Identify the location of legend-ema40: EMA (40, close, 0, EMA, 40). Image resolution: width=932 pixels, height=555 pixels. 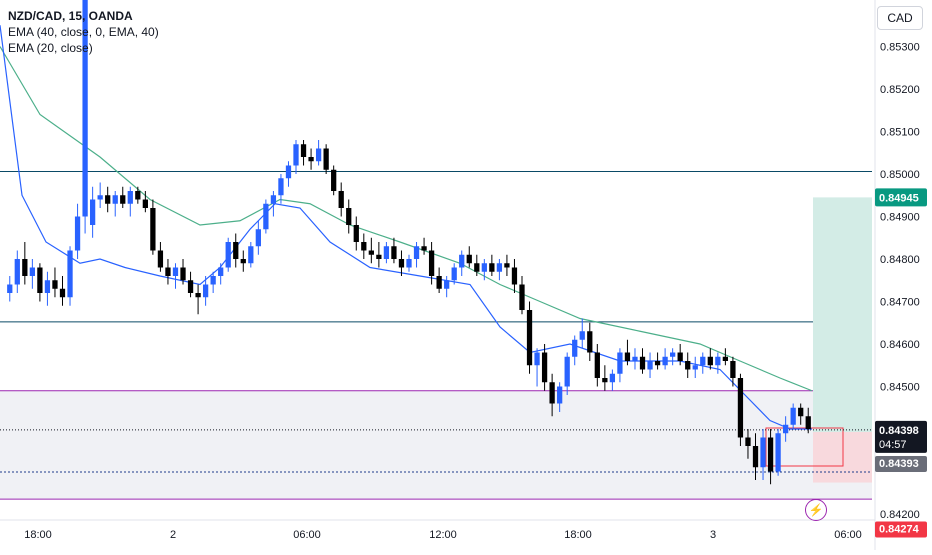
(83, 32).